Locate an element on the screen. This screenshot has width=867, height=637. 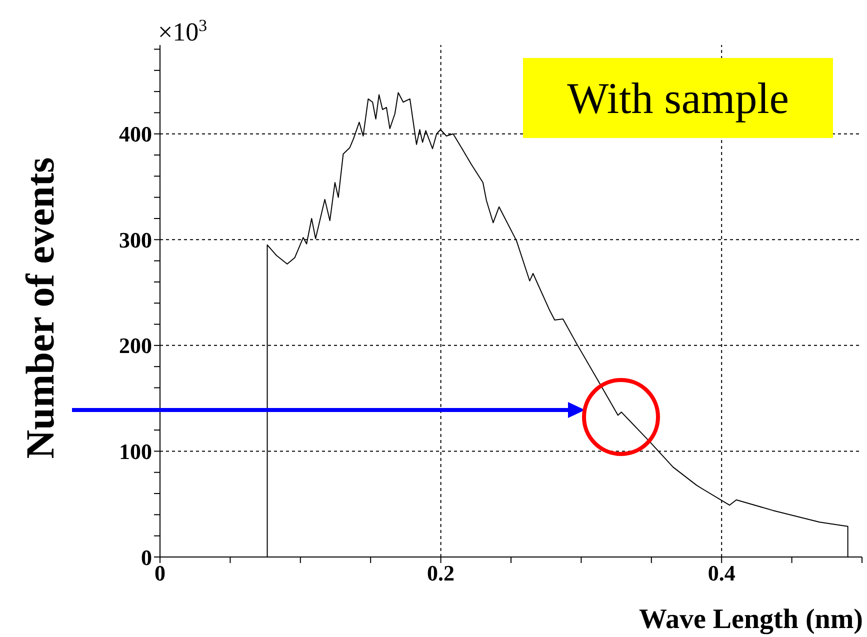
x-tick-label: 0.4 is located at coordinates (722, 573).